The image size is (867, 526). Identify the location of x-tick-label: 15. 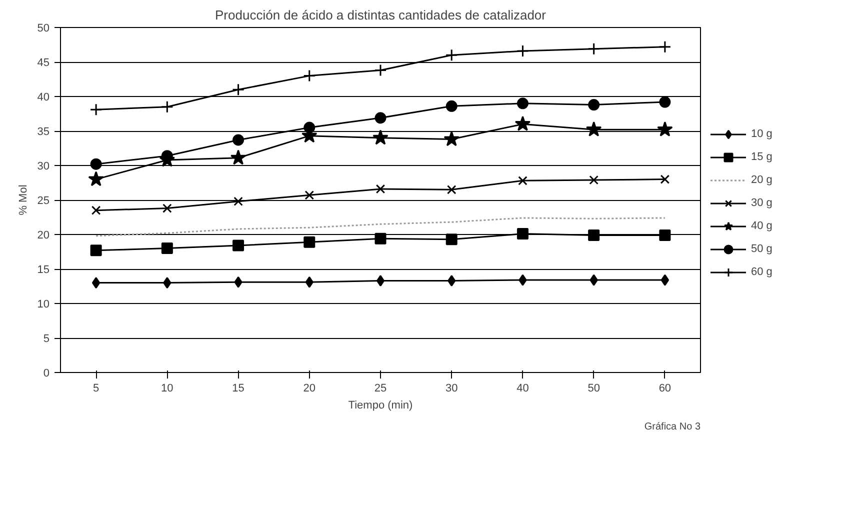
(238, 388).